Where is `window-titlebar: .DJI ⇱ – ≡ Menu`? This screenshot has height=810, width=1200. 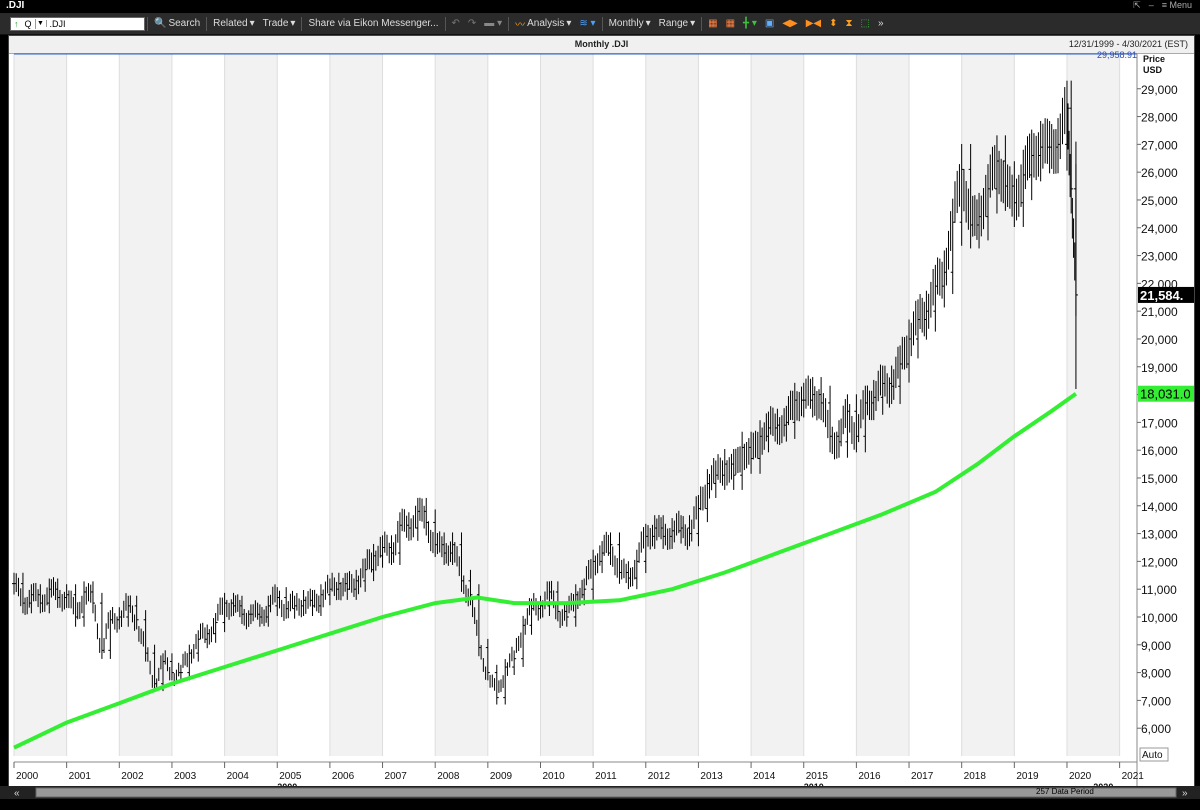
window-titlebar: .DJI ⇱ – ≡ Menu is located at coordinates (600, 6).